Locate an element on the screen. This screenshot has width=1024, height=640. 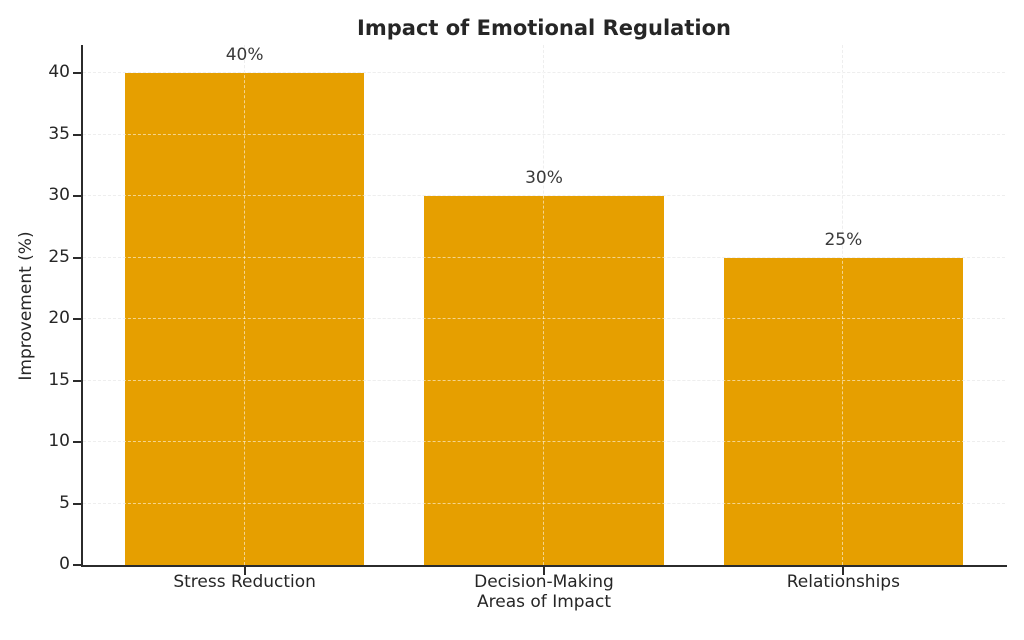
y-tick-label: 0 is located at coordinates (64, 564).